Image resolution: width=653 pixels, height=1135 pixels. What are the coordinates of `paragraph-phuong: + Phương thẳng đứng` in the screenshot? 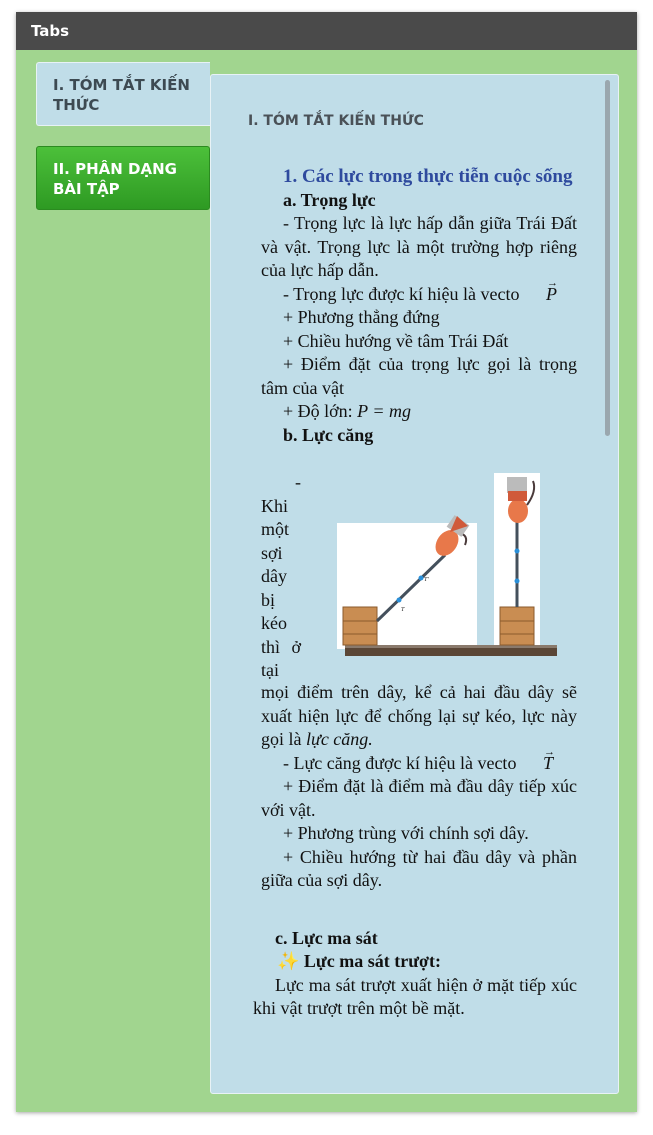 It's located at (419, 318).